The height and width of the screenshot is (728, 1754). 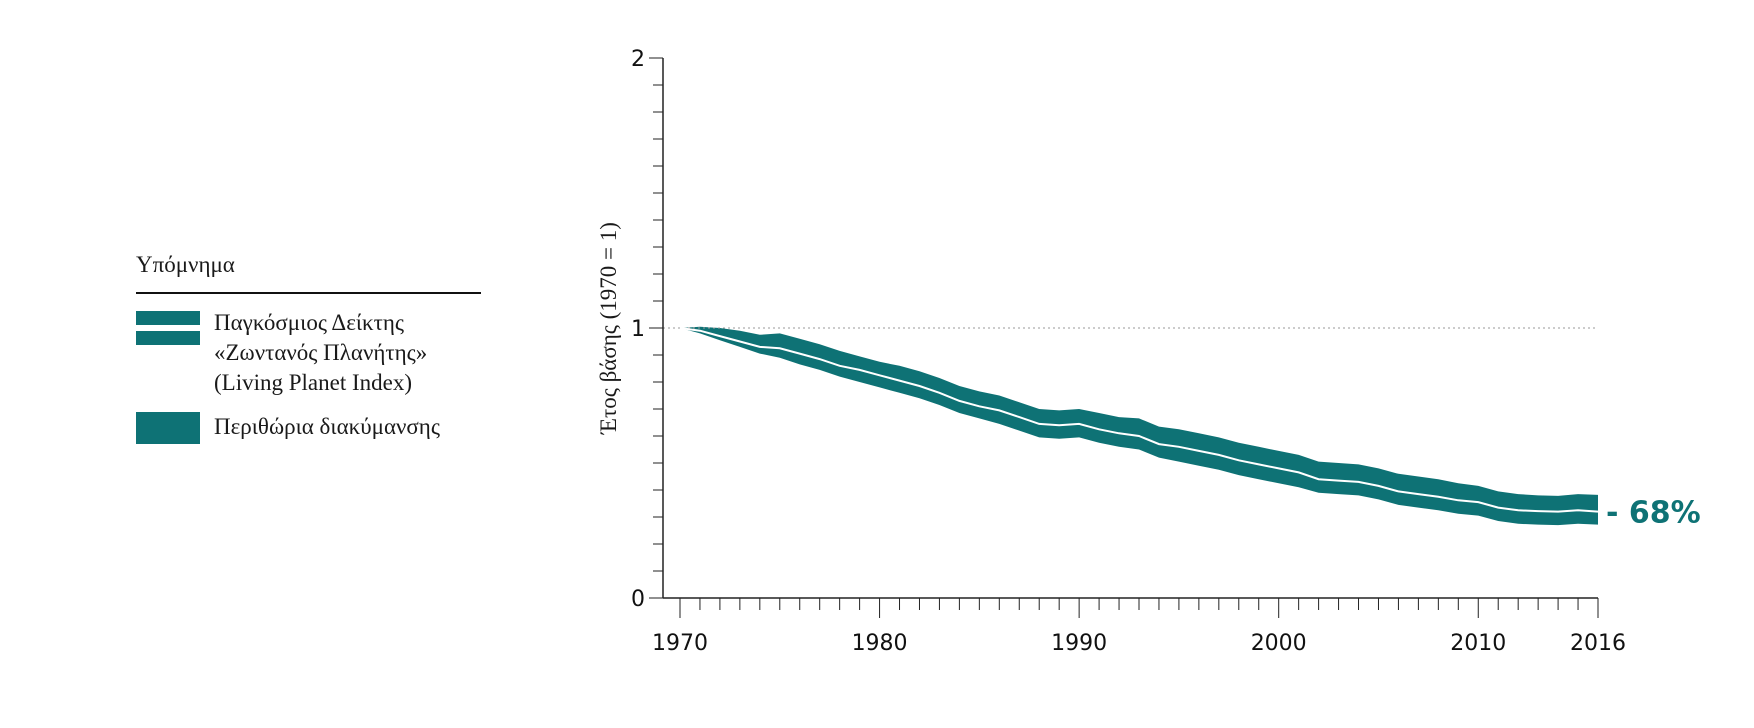 I want to click on x-tick-label: 1970, so click(x=680, y=643).